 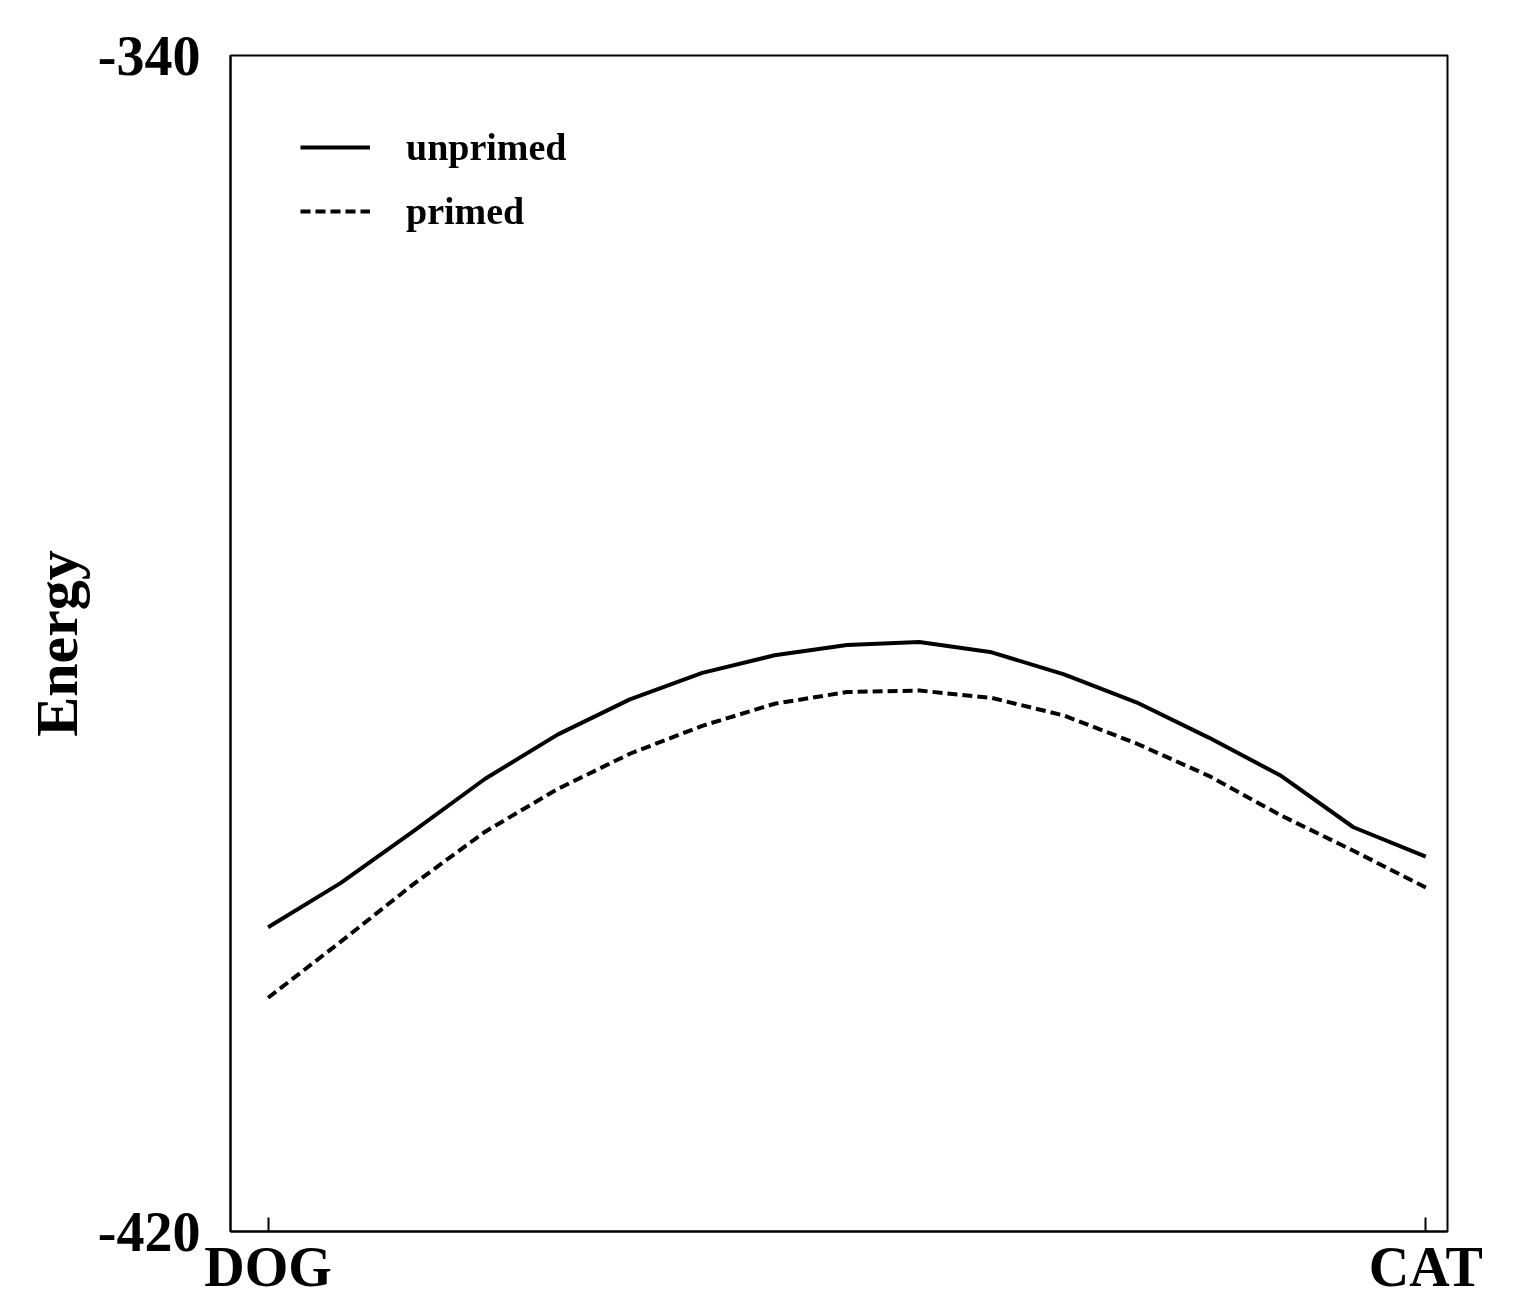 I want to click on y-tick-label: -420, so click(x=149, y=1231).